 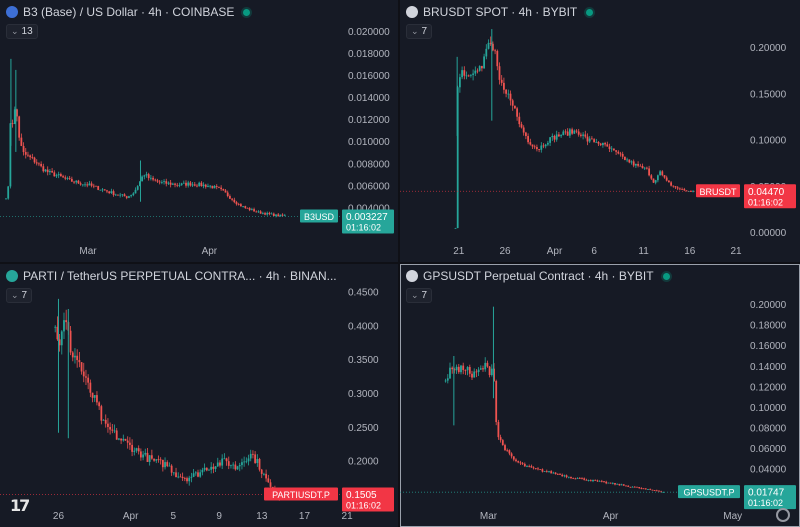 I want to click on x-tick-label: 17, so click(x=305, y=516).